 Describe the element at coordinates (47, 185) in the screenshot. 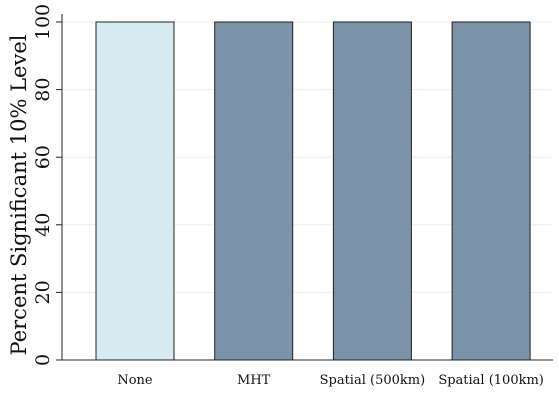

I see `y-ticks: 0 20 40 60 80 100` at that location.